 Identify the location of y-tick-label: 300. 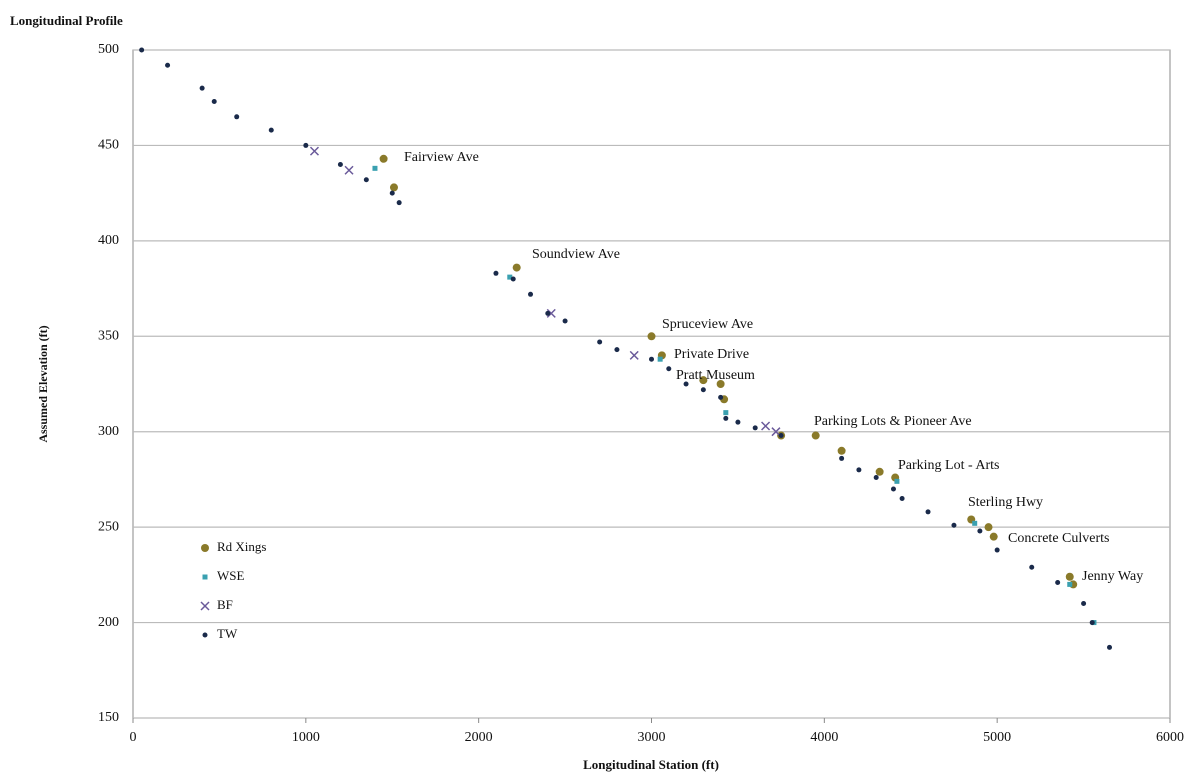
(108, 431).